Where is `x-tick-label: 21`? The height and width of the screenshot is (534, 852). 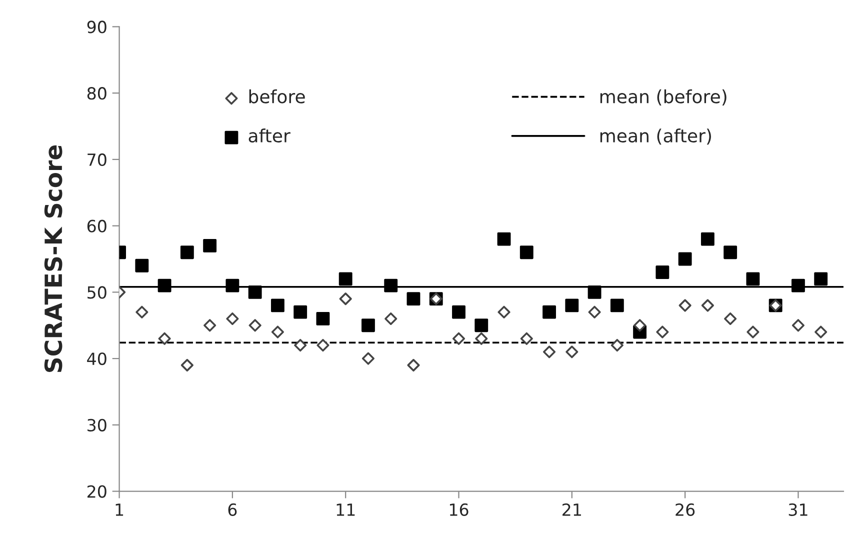 x-tick-label: 21 is located at coordinates (571, 509).